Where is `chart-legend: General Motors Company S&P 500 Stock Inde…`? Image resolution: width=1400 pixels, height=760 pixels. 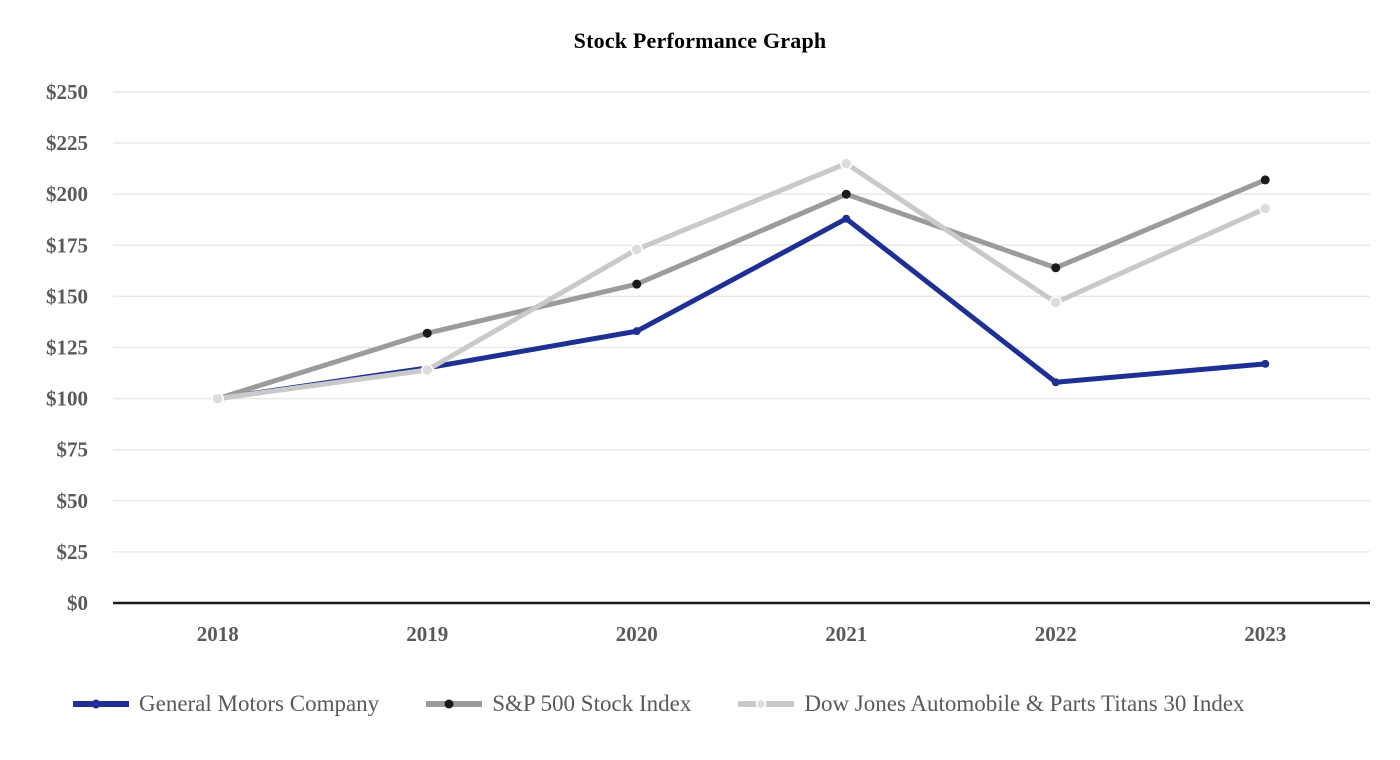
chart-legend: General Motors Company S&P 500 Stock Inde… is located at coordinates (658, 704).